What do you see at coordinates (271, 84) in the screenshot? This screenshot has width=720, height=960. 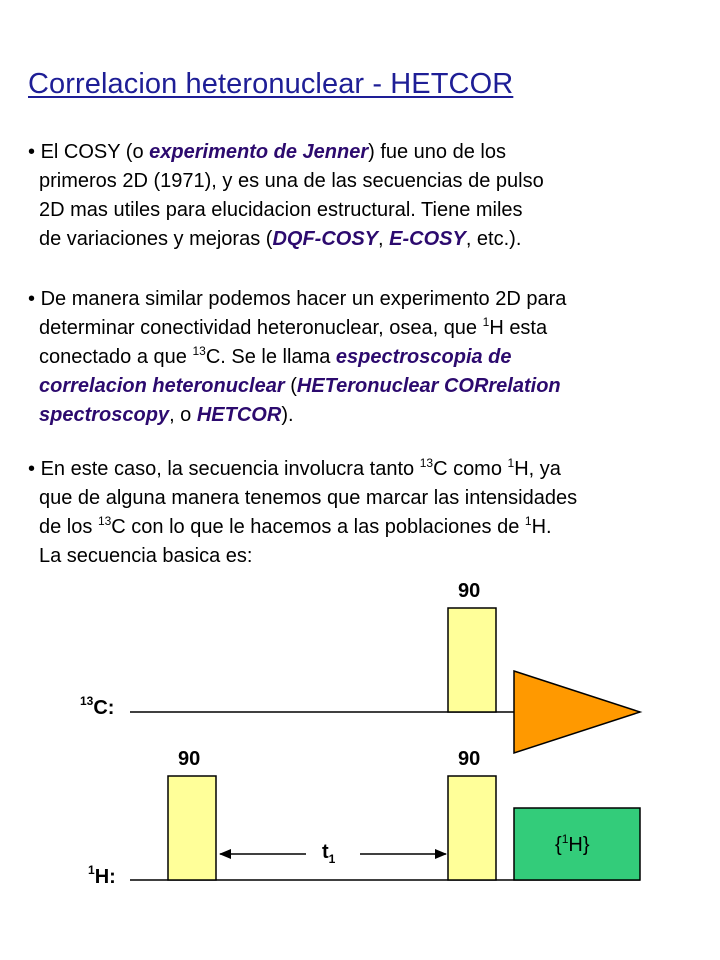 I see `page-title: Correlacion heteronuclear - HETCOR` at bounding box center [271, 84].